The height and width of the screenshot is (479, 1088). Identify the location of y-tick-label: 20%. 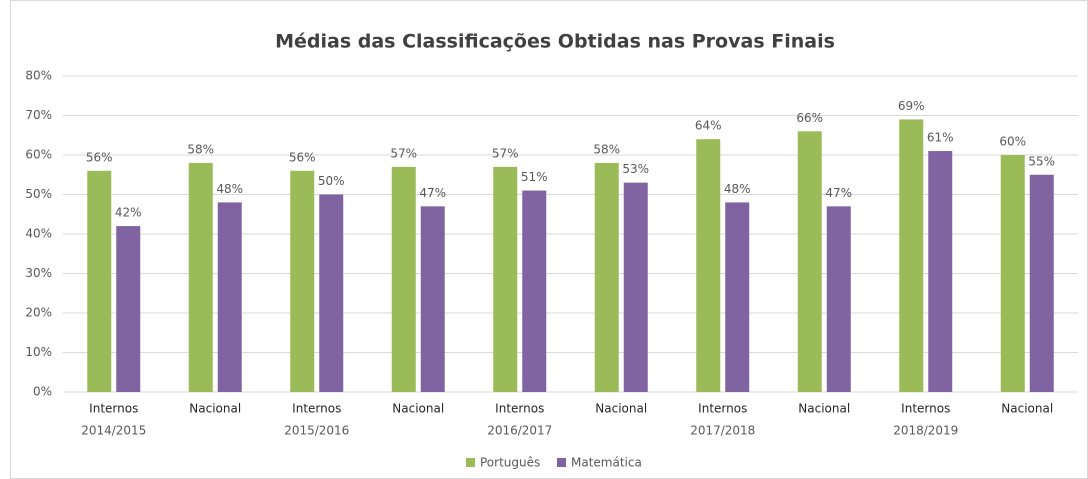
(38, 313).